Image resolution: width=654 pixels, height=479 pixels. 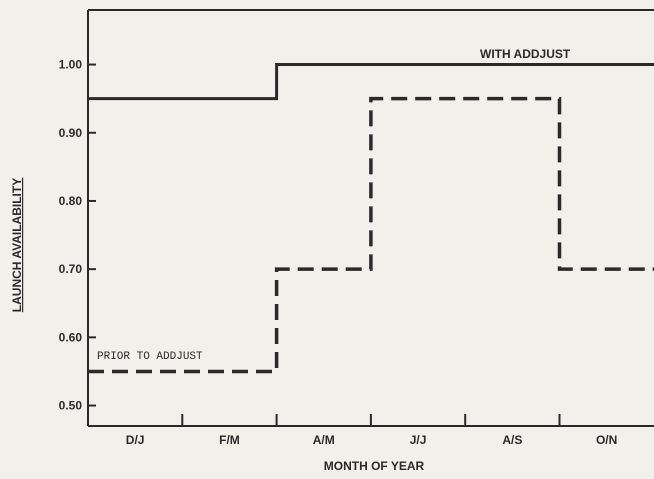 I want to click on series-label-with-addjust: WITH ADDJUST, so click(x=525, y=54).